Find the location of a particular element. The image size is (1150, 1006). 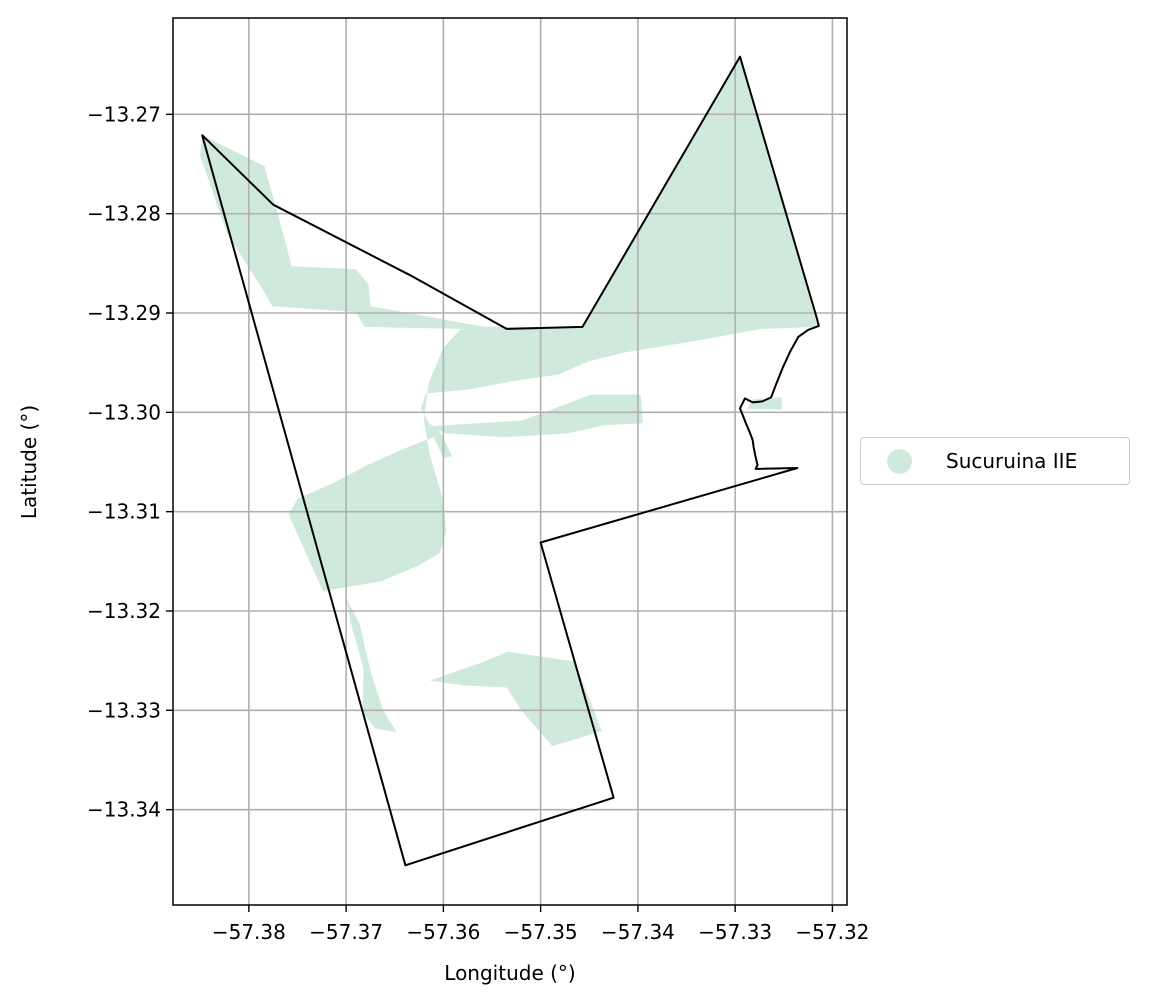

y-tick-label: −13.28 is located at coordinates (124, 214).